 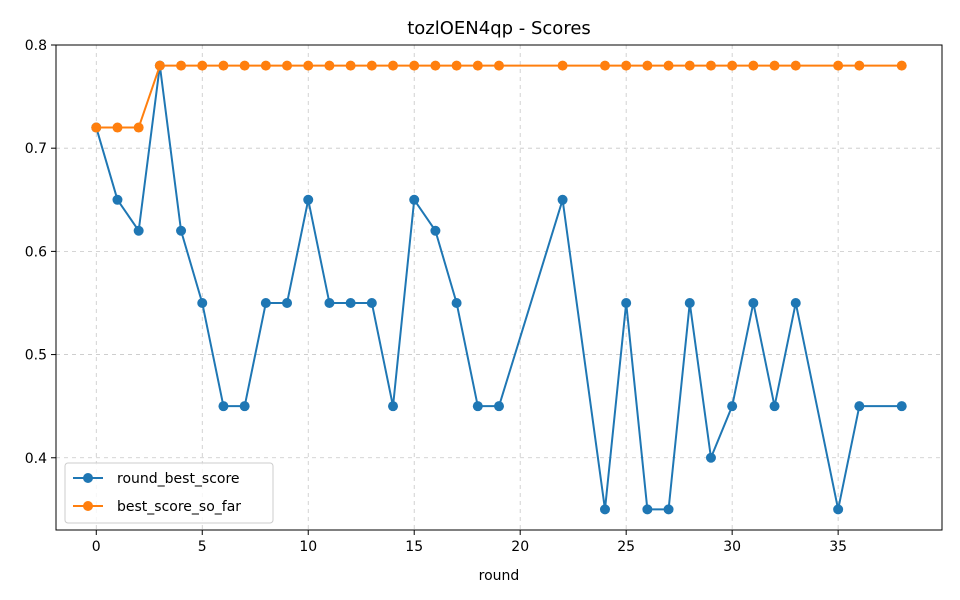 I want to click on legend-item: best_score_so_far, so click(x=157, y=507).